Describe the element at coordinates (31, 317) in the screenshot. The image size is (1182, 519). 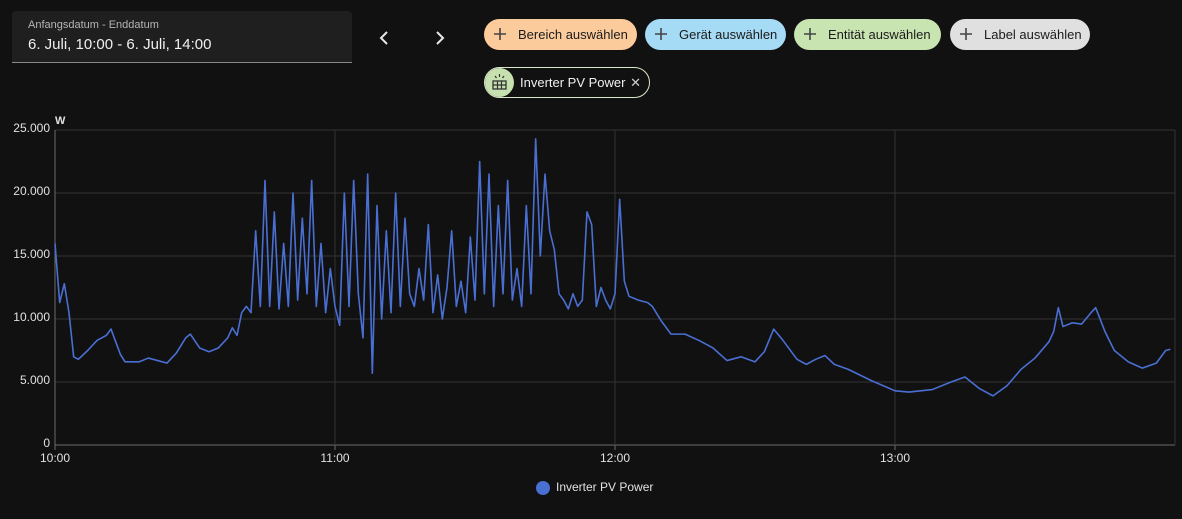
I see `y-tick-label: 10.000` at that location.